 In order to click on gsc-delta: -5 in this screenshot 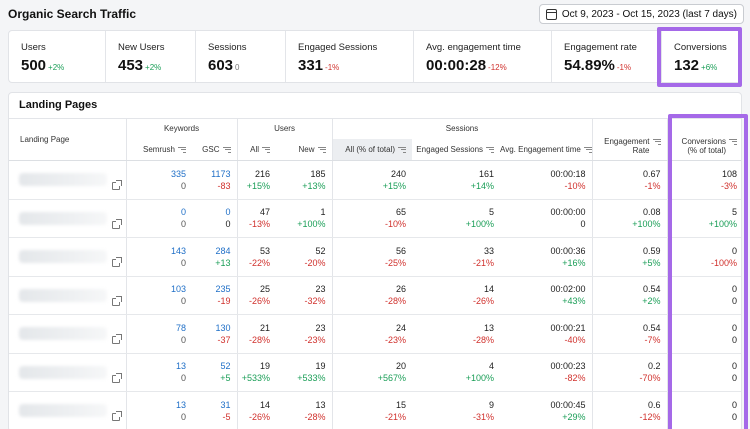, I will do `click(226, 416)`.